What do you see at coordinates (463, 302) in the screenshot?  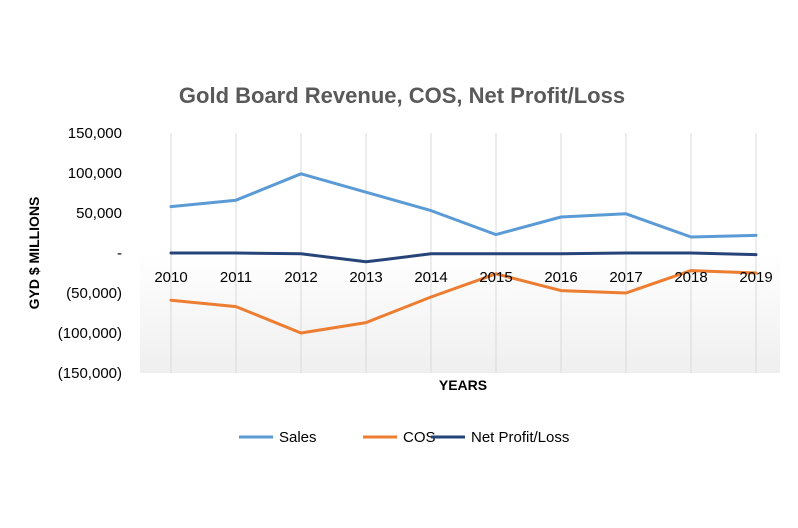 I see `series-line-cos` at bounding box center [463, 302].